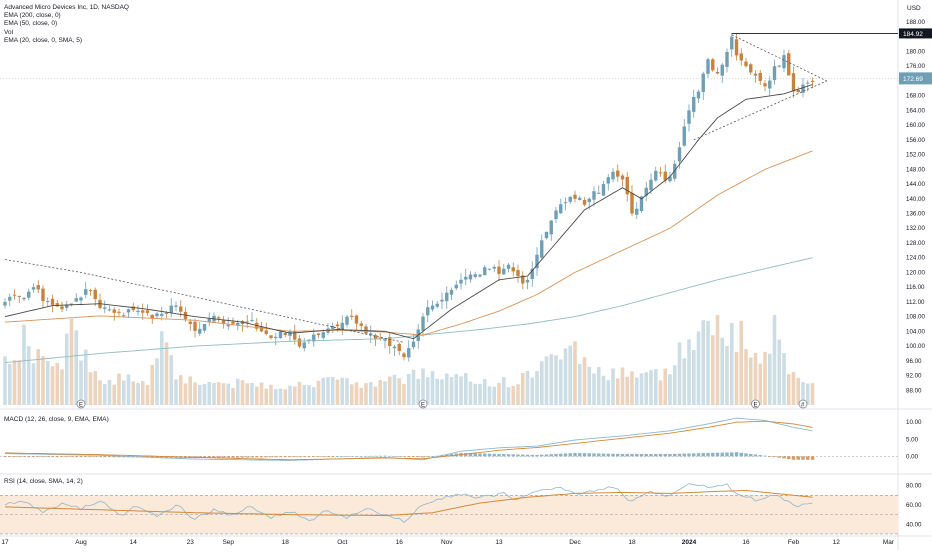 The height and width of the screenshot is (555, 932). What do you see at coordinates (56, 419) in the screenshot?
I see `macd-title: MACD (12, 26, close, 9, EMA, EMA)` at bounding box center [56, 419].